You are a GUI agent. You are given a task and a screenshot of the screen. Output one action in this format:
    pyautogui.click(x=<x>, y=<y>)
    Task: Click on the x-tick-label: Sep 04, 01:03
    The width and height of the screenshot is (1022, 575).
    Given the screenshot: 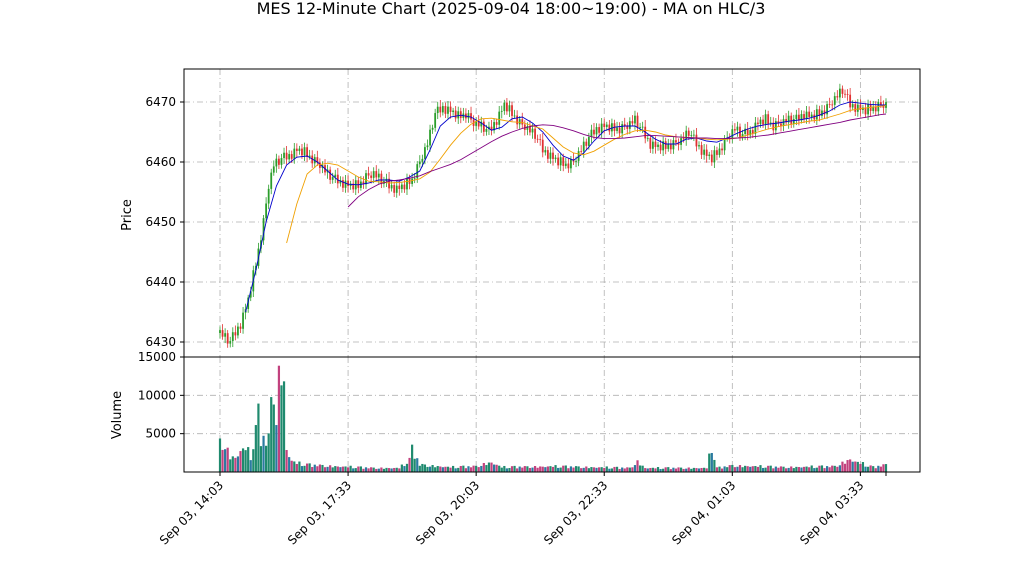 What is the action you would take?
    pyautogui.click(x=703, y=512)
    